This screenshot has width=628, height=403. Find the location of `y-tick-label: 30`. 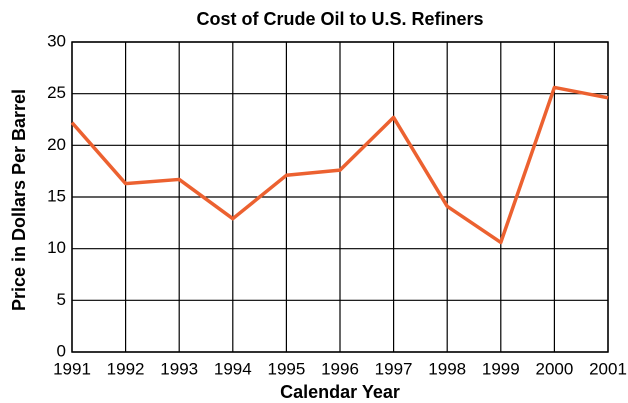

y-tick-label: 30 is located at coordinates (56, 40).